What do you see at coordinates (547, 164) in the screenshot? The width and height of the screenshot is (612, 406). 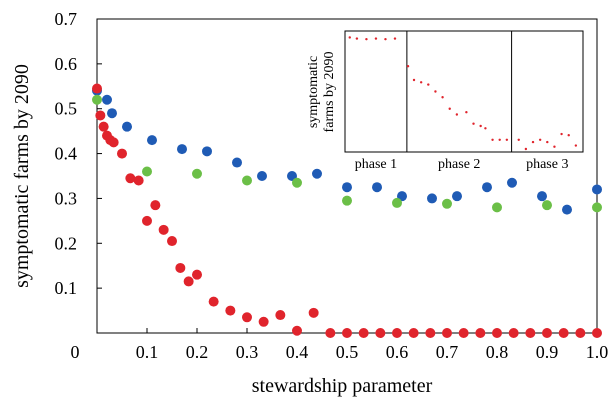 I see `inset-phase-label: phase 3` at bounding box center [547, 164].